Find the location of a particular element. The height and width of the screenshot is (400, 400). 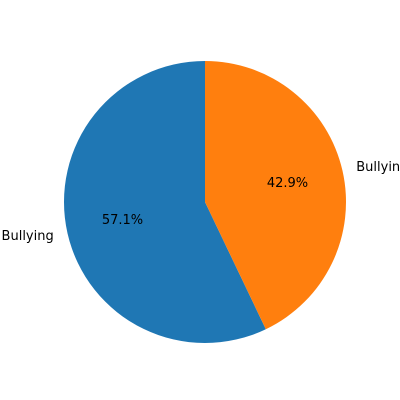

pie-value-label-0: 57.1% is located at coordinates (122, 220).